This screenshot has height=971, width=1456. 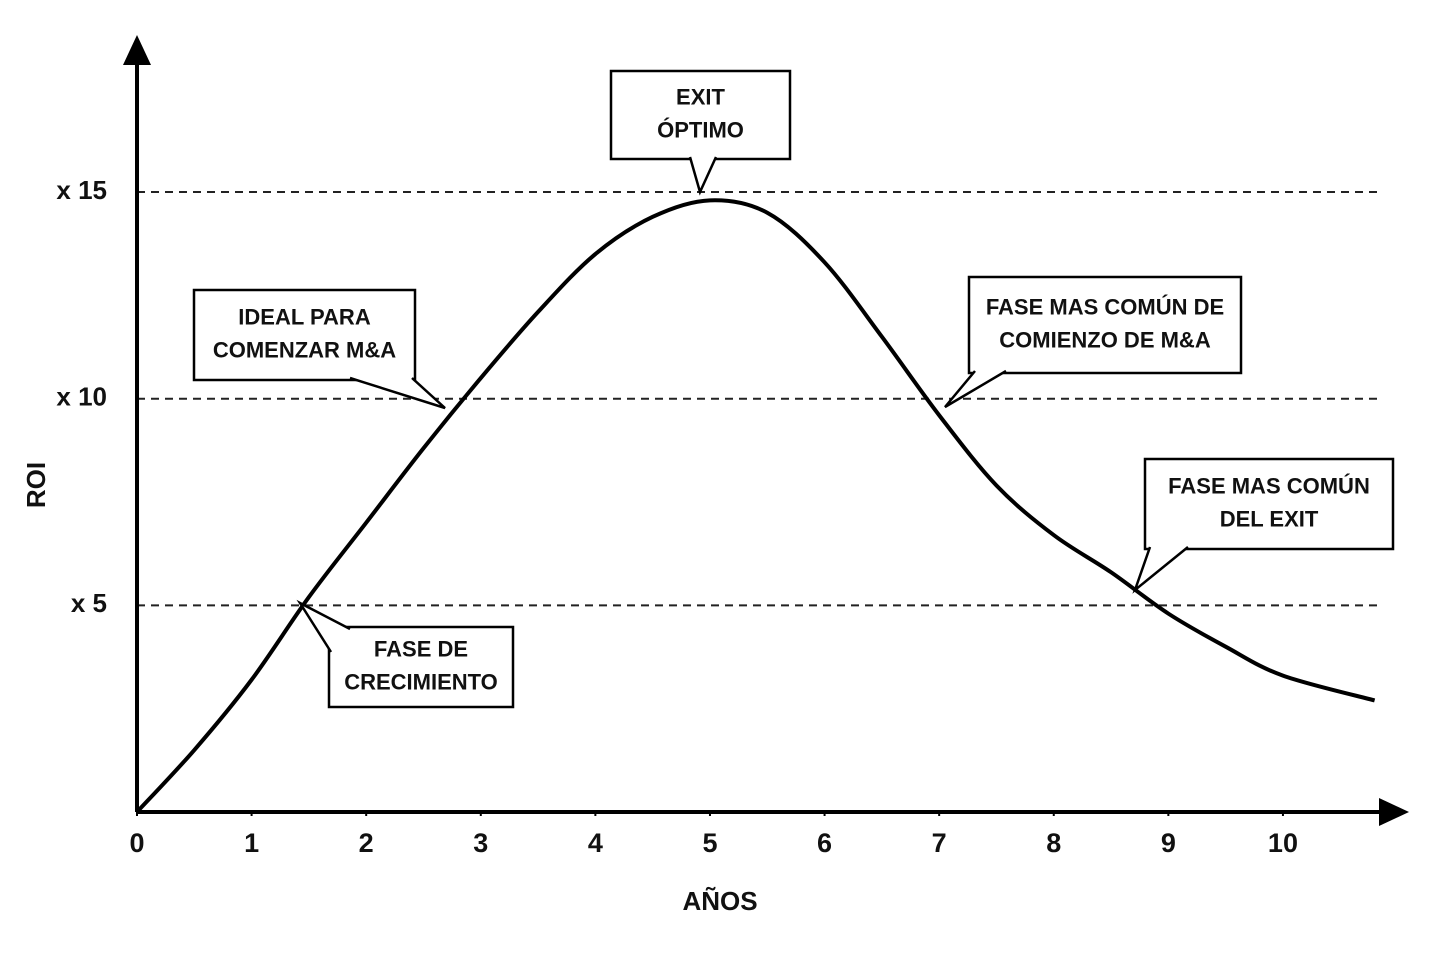 I want to click on x-tick-label: 3, so click(x=480, y=843).